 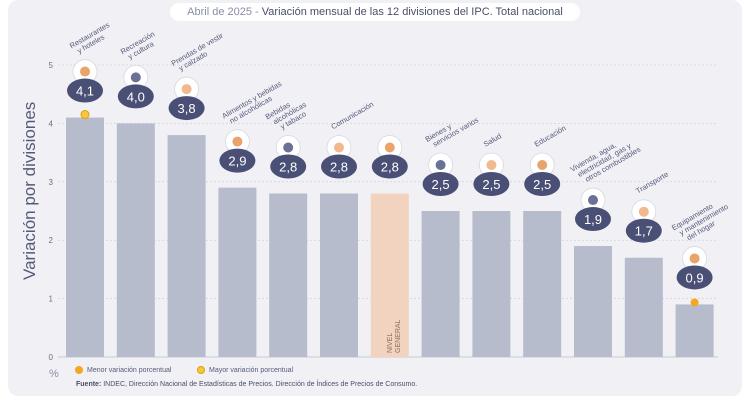 I want to click on value-label-9: 2,5, so click(x=542, y=184).